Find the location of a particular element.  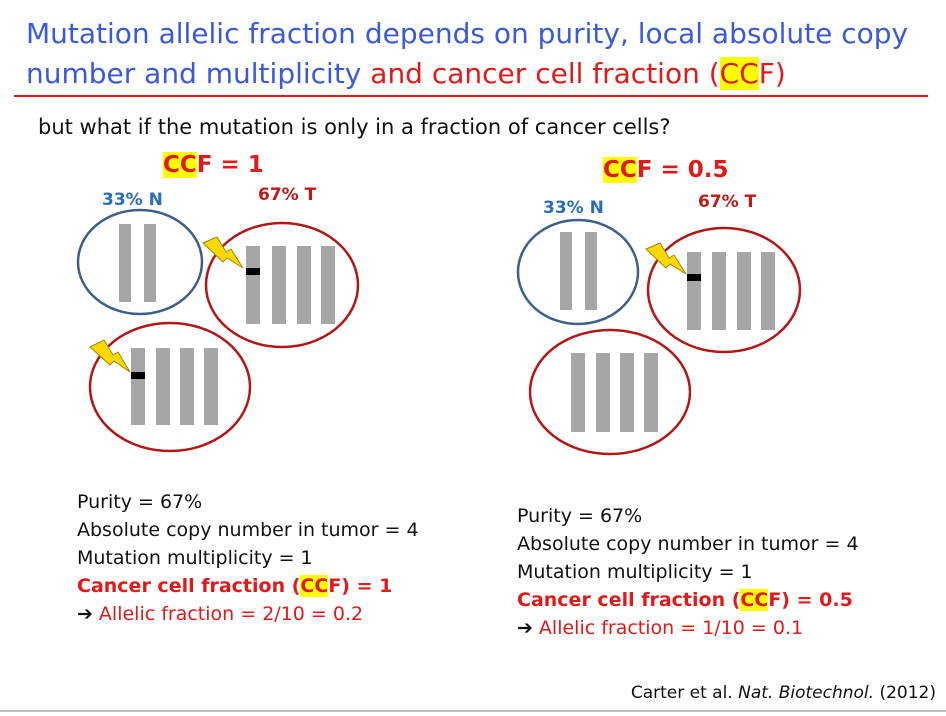

ccf-text: Cancer cell fraction (CCF) = 1 is located at coordinates (248, 586).